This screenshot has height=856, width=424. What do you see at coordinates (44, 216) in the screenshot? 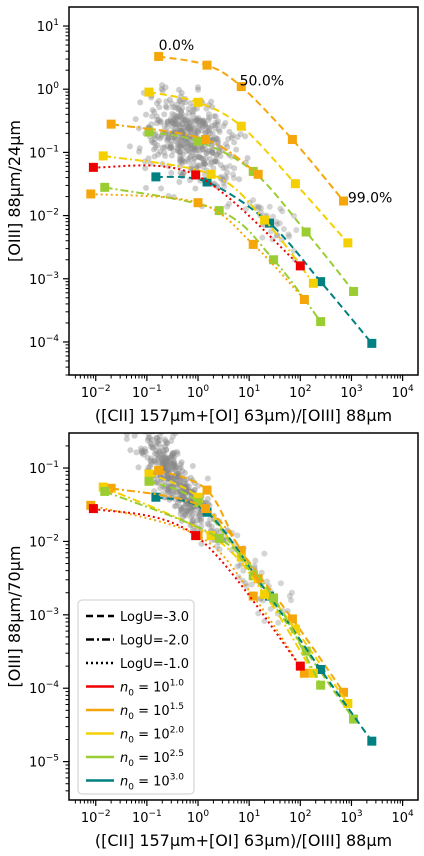
I see `y-tick-label: 10⁻²` at bounding box center [44, 216].